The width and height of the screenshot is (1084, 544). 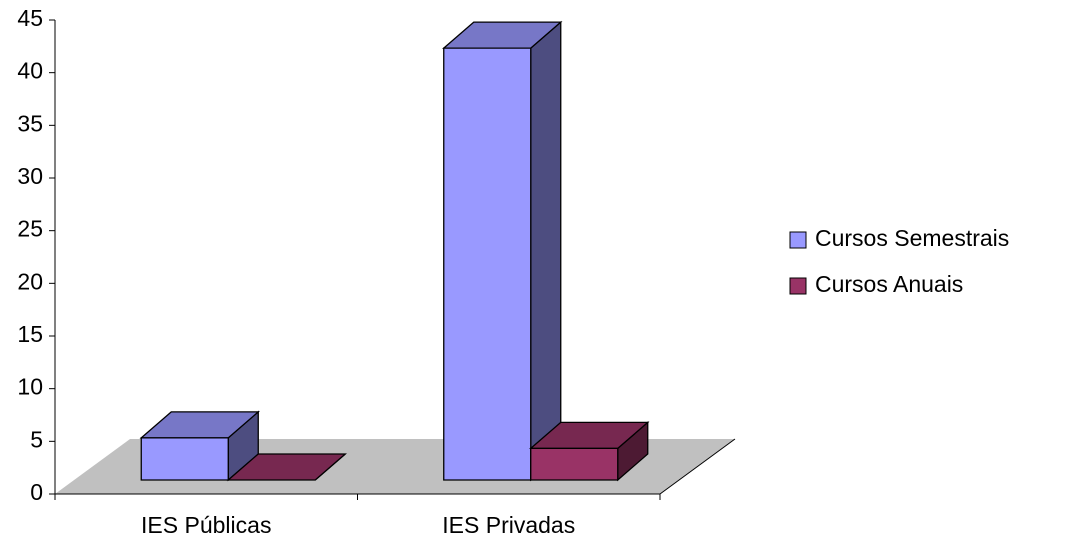 What do you see at coordinates (697, 466) in the screenshot?
I see `floor-edge` at bounding box center [697, 466].